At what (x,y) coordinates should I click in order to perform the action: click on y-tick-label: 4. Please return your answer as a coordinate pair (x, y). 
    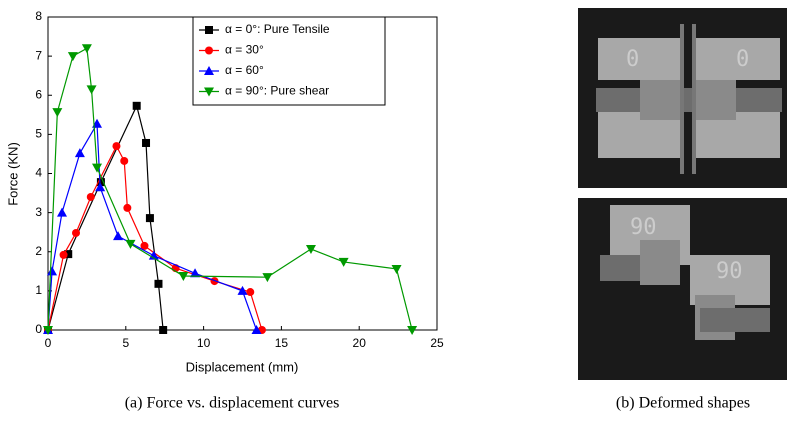
    Looking at the image, I should click on (38, 173).